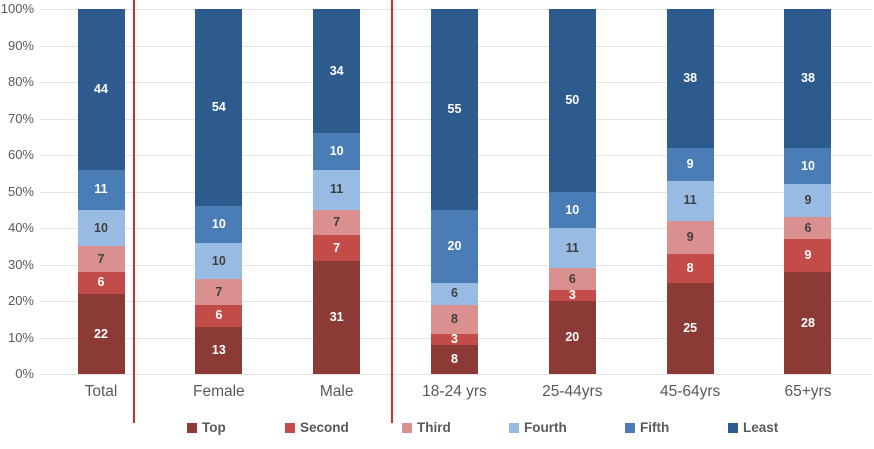 The width and height of the screenshot is (874, 449). I want to click on y-axis-tick-label-80: 80%, so click(20, 81).